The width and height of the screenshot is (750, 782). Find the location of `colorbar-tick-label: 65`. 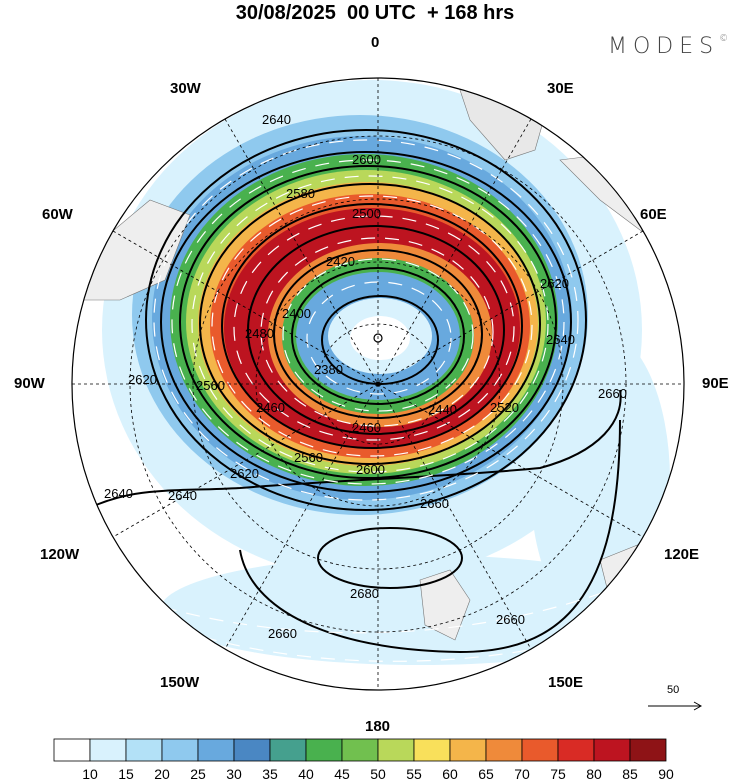

colorbar-tick-label: 65 is located at coordinates (486, 774).